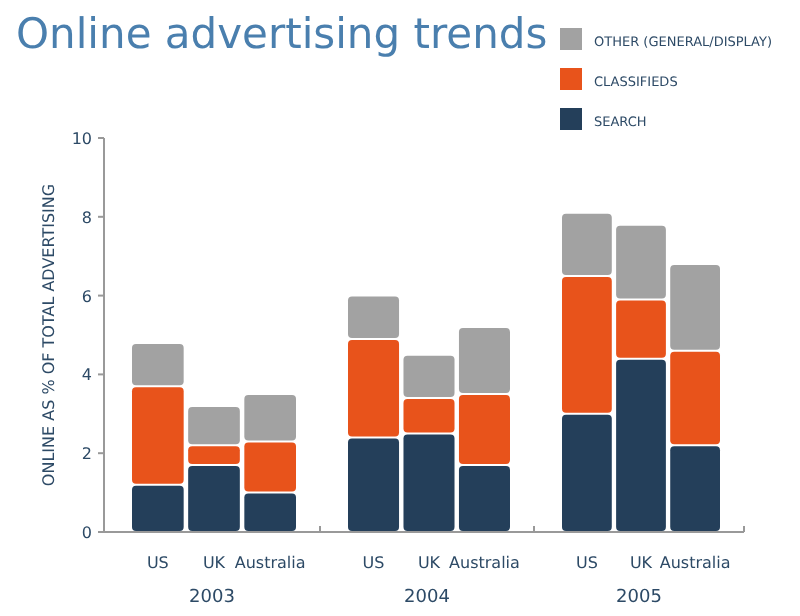 The width and height of the screenshot is (800, 616). What do you see at coordinates (81, 139) in the screenshot?
I see `y-tick-label: 10` at bounding box center [81, 139].